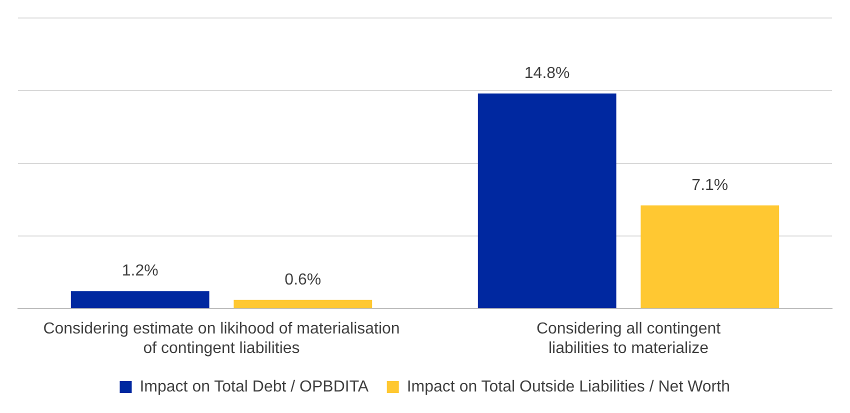 The width and height of the screenshot is (850, 413). Describe the element at coordinates (629, 338) in the screenshot. I see `x-tick-label: Considering all contingent liabilities to materialize` at that location.